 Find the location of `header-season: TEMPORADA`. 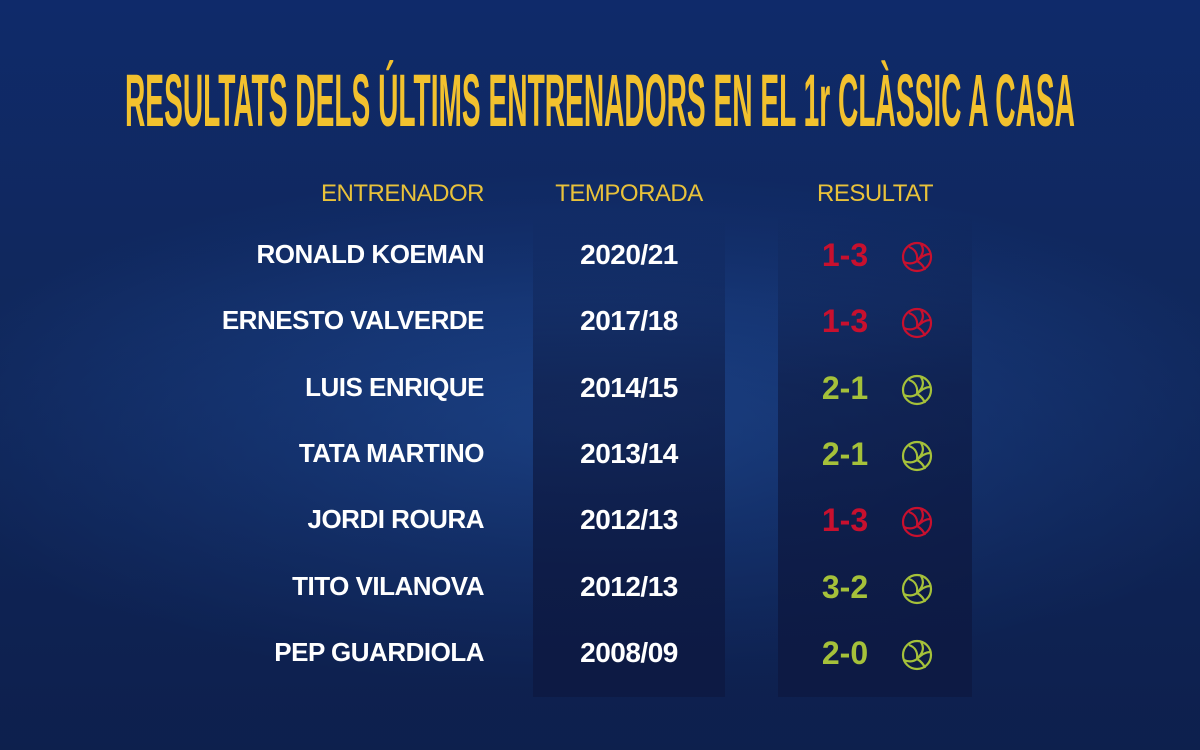

header-season: TEMPORADA is located at coordinates (629, 193).